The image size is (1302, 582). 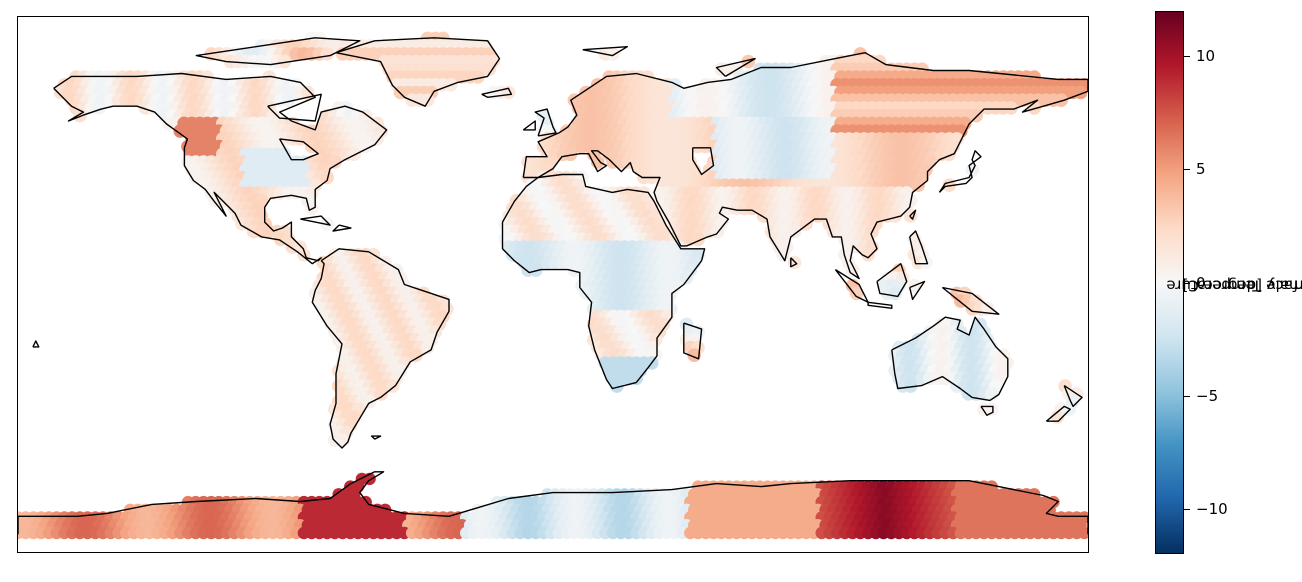 I want to click on colorbar-label-line2: Anomaly [degree C], so click(x=1242, y=285).